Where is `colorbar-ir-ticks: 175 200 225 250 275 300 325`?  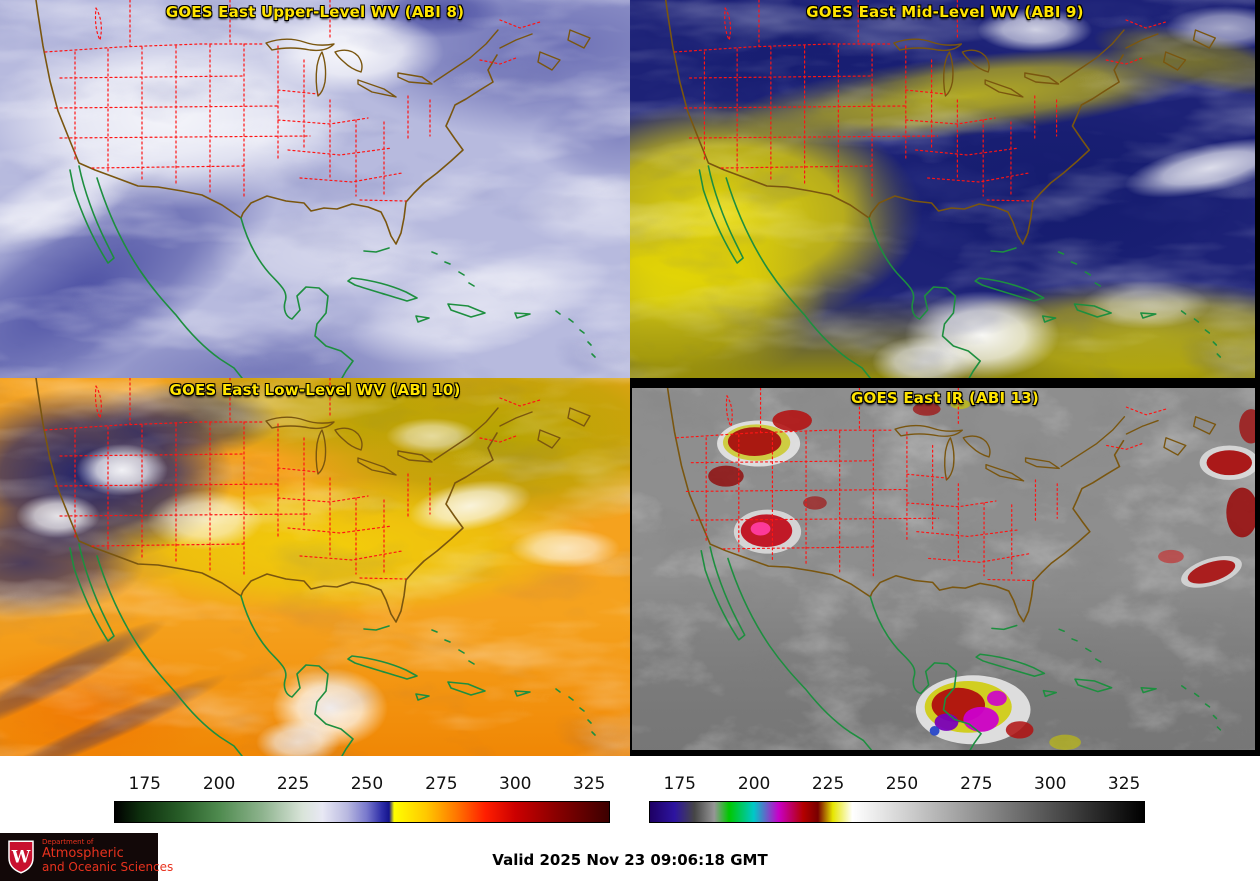
colorbar-ir-ticks: 175 200 225 250 275 300 325 is located at coordinates (897, 787).